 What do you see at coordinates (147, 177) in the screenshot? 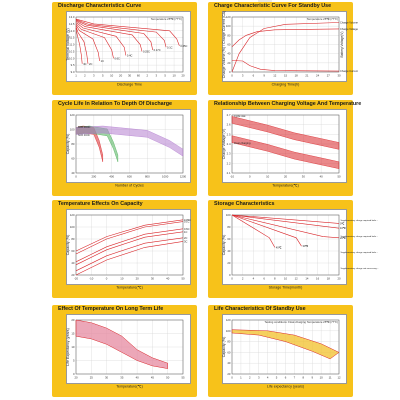
I see `x-tick-label: 800` at bounding box center [147, 177].